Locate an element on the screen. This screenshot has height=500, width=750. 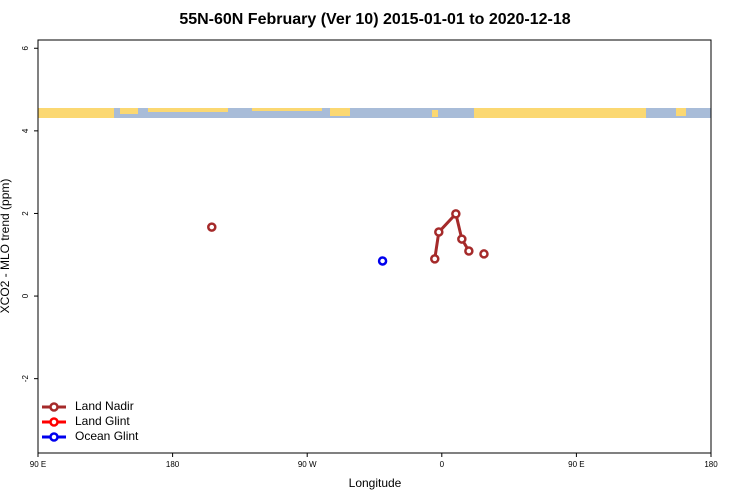
y-tick-label: 4 is located at coordinates (25, 130).